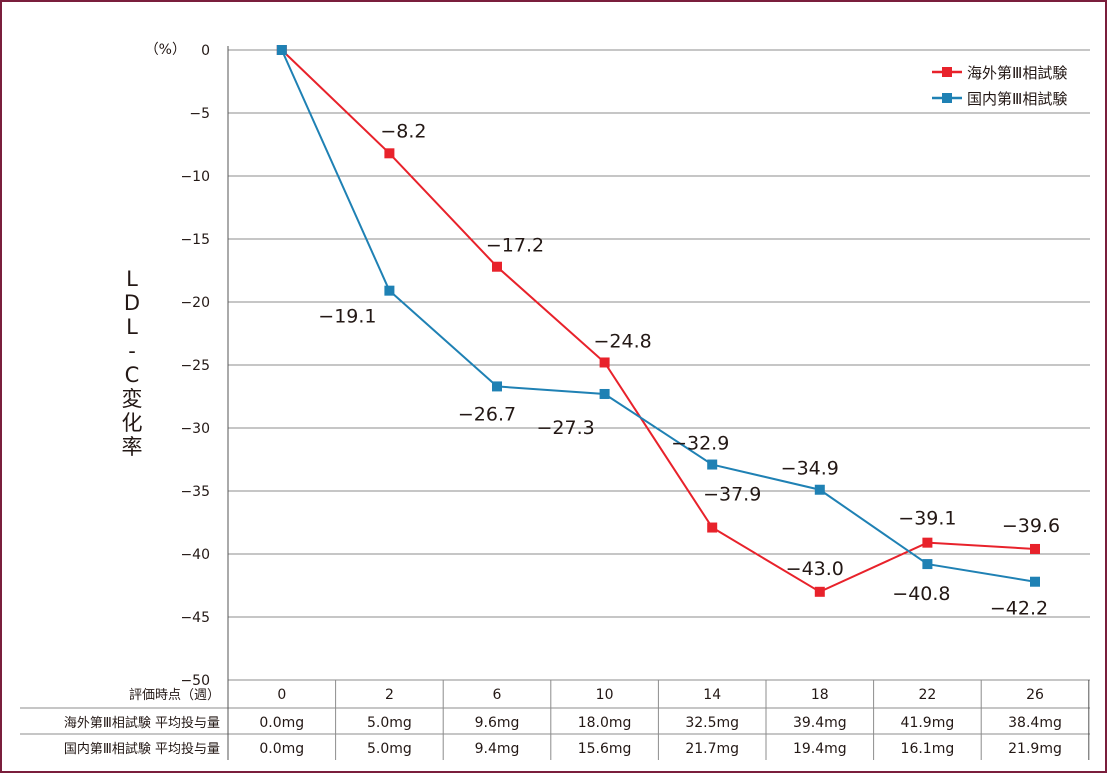  What do you see at coordinates (195, 492) in the screenshot?
I see `y-tick-label: −35` at bounding box center [195, 492].